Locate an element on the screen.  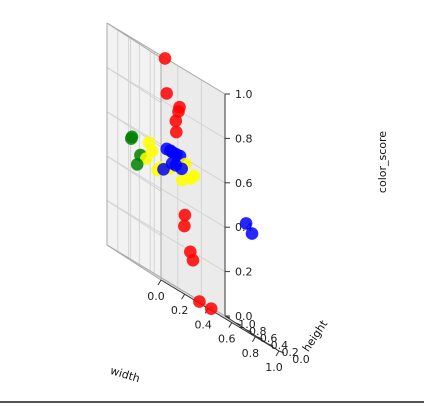
z-tick-label: 0.8 is located at coordinates (244, 138).